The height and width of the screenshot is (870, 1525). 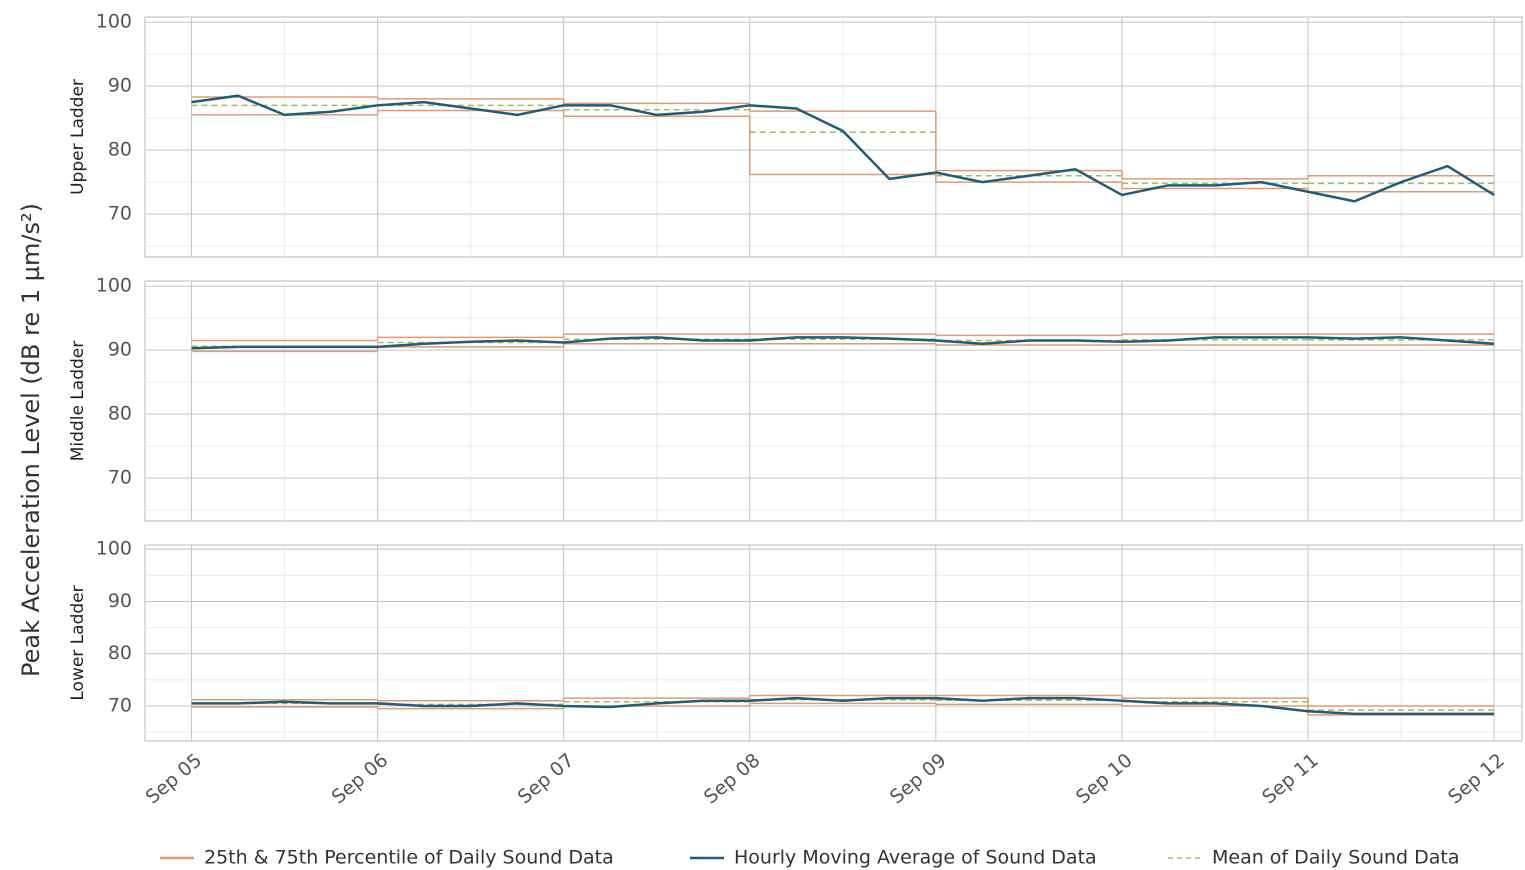 What do you see at coordinates (78, 137) in the screenshot?
I see `panel-label: Upper Ladder` at bounding box center [78, 137].